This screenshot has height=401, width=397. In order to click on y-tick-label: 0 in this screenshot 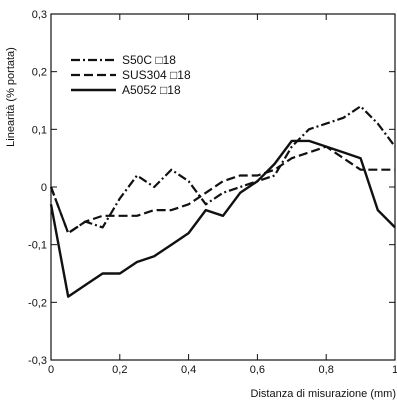, I will do `click(44, 188)`.